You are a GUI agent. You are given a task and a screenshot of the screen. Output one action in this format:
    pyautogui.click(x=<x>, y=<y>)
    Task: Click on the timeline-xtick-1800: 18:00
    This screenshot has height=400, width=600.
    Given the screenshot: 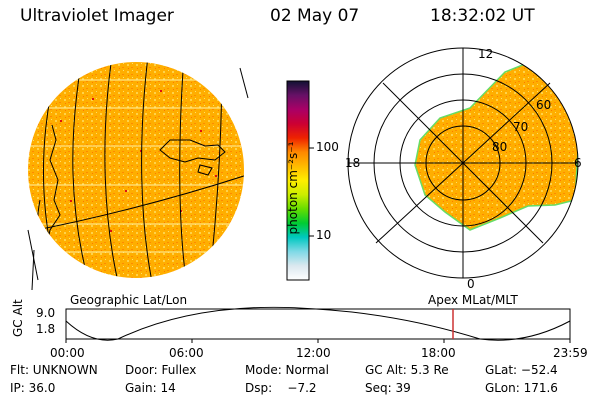 What is the action you would take?
    pyautogui.click(x=438, y=353)
    